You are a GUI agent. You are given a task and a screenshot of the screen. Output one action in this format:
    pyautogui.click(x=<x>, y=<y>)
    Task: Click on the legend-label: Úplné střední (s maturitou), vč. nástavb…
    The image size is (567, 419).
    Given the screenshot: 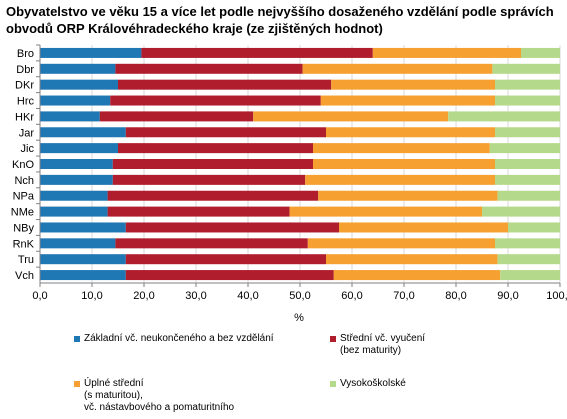 What is the action you would take?
    pyautogui.click(x=159, y=395)
    